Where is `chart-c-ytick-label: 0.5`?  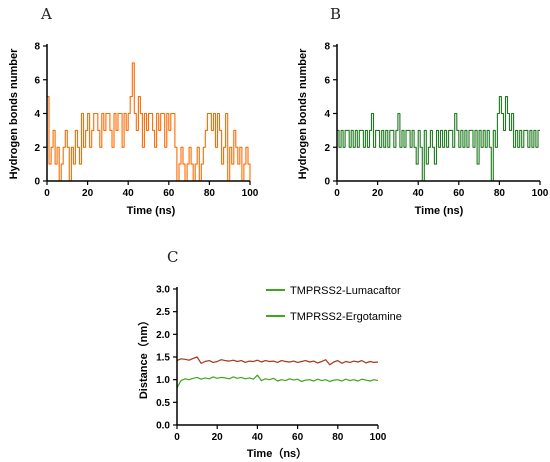
chart-c-ytick-label: 0.5 is located at coordinates (163, 403).